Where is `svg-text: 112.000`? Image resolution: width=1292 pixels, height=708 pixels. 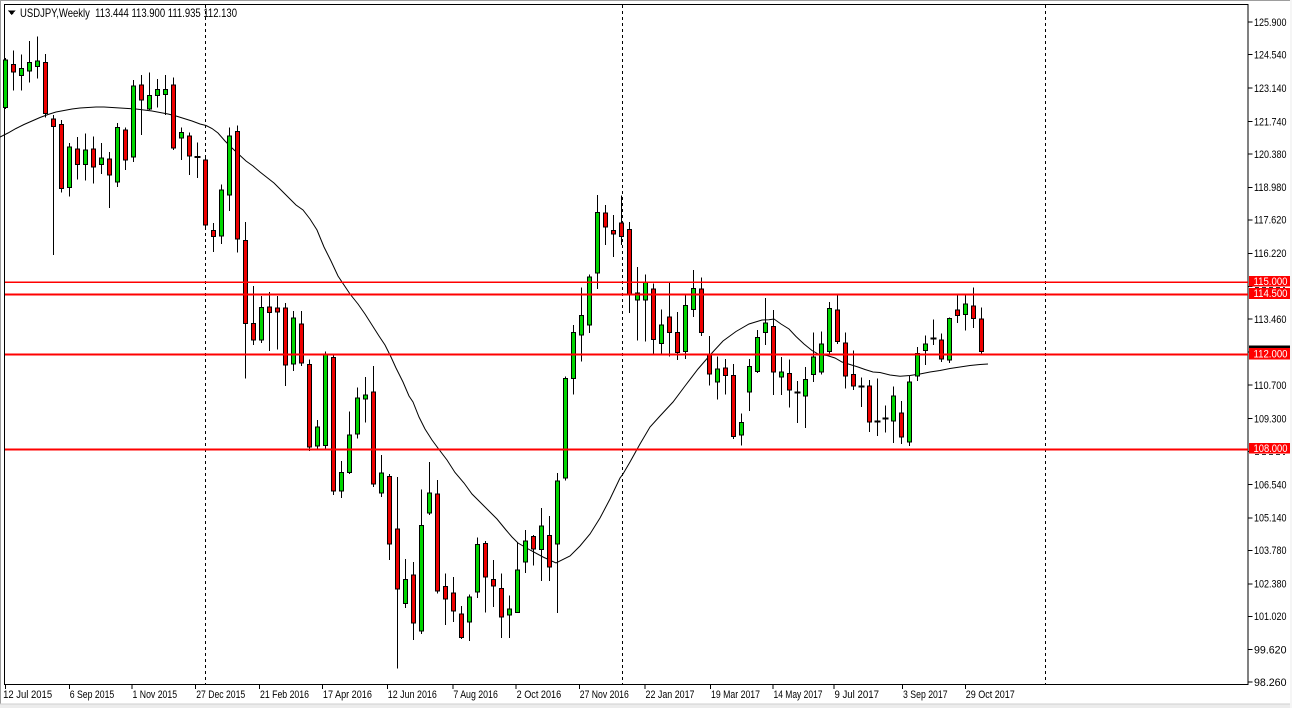 svg-text: 112.000 is located at coordinates (1271, 355).